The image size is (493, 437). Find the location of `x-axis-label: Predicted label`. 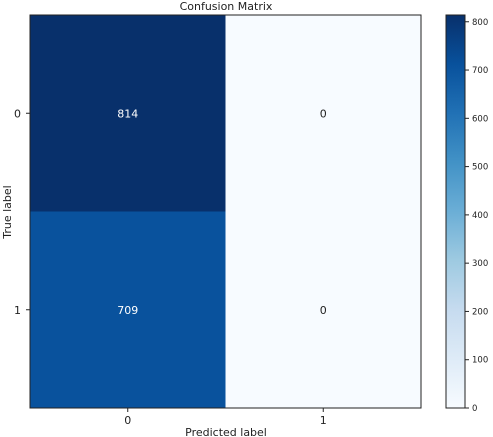

x-axis-label: Predicted label is located at coordinates (226, 431).